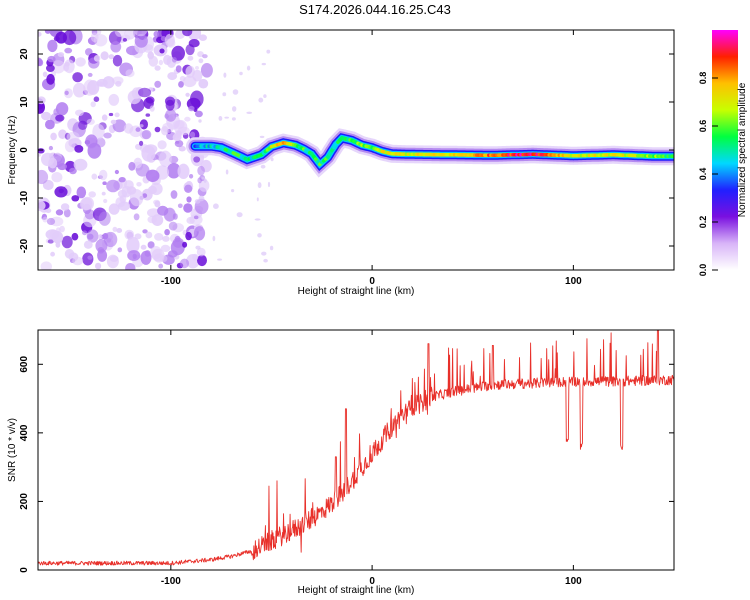 Image resolution: width=750 pixels, height=600 pixels. Describe the element at coordinates (703, 126) in the screenshot. I see `colorbar-tick-label: 0.6` at that location.